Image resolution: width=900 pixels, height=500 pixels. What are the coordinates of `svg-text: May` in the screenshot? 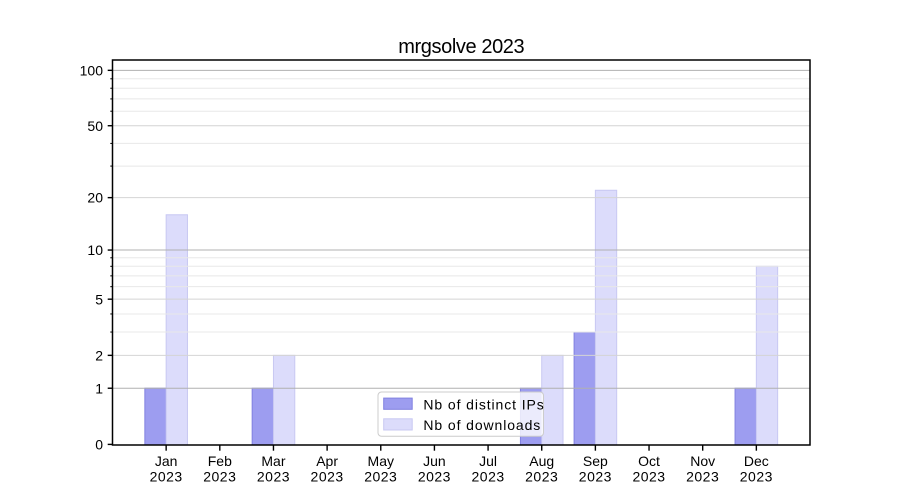 It's located at (381, 461).